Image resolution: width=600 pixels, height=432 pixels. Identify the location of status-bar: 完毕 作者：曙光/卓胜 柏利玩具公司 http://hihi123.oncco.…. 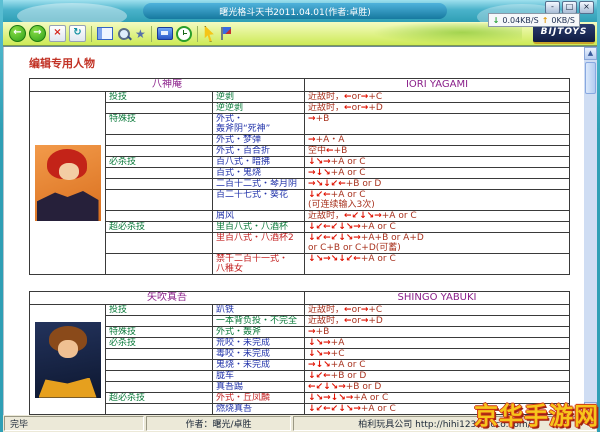
(300, 423).